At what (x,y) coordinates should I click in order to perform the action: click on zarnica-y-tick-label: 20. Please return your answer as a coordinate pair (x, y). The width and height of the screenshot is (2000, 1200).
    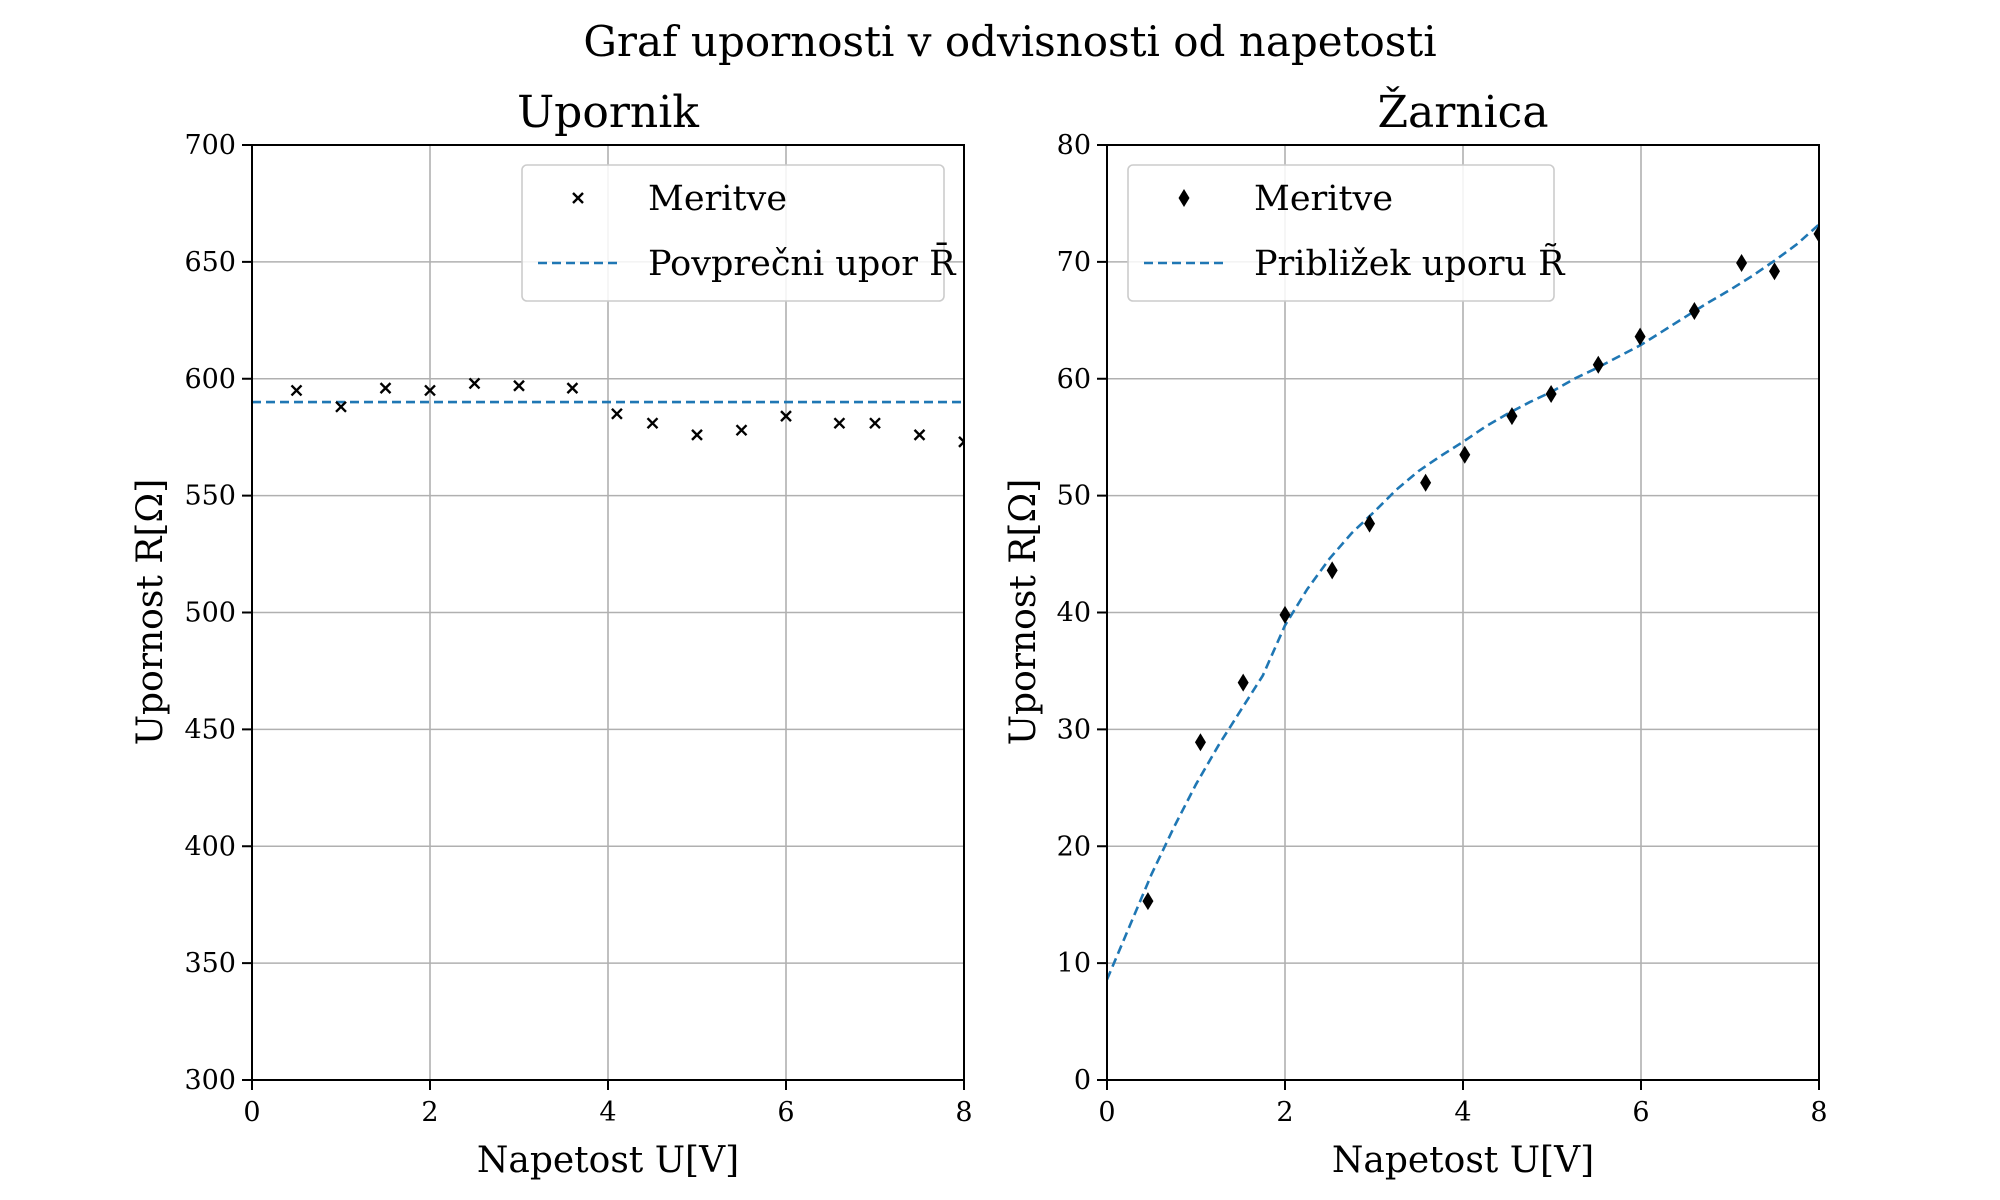
    Looking at the image, I should click on (1074, 846).